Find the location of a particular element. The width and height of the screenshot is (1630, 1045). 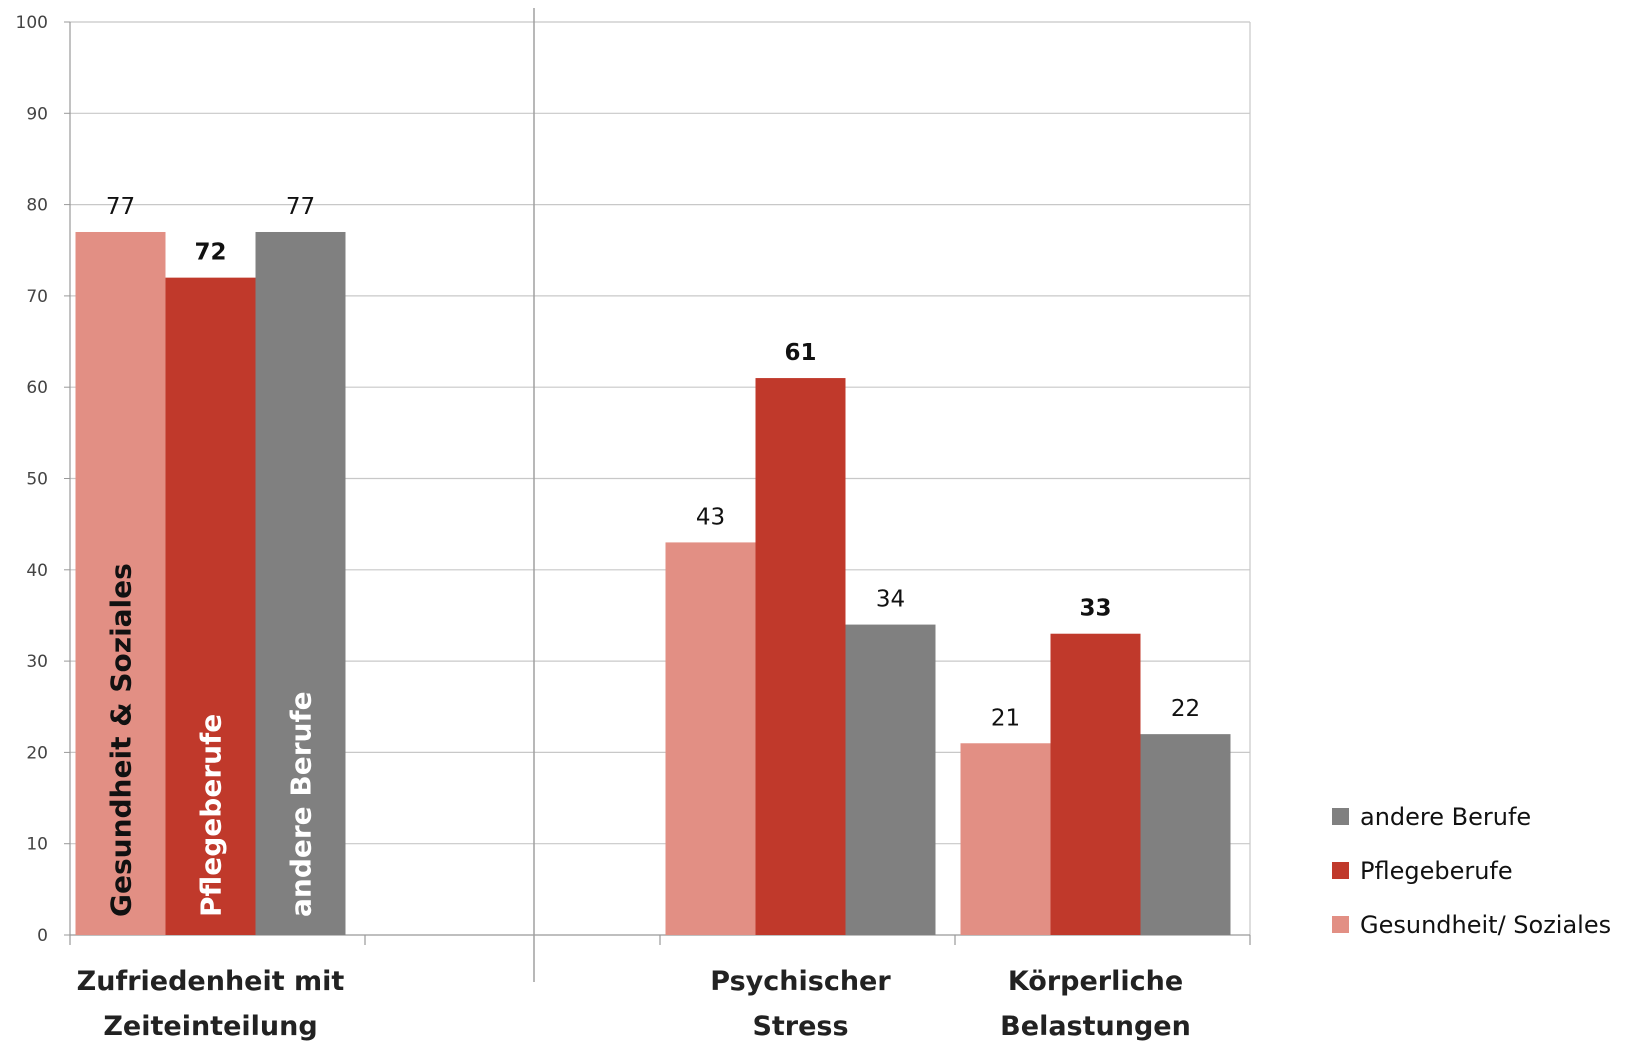

y-tick-label: 50 is located at coordinates (37, 480).